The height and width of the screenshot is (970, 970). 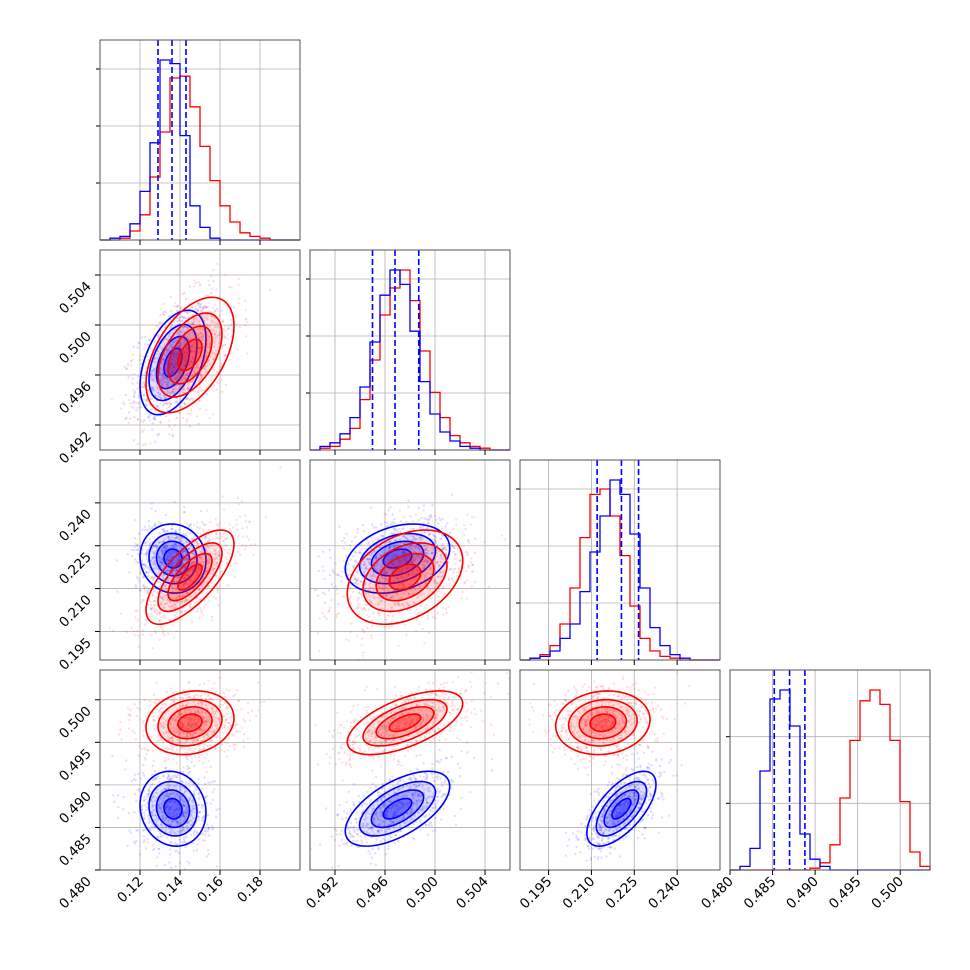 I want to click on density-contour, so click(x=190, y=577).